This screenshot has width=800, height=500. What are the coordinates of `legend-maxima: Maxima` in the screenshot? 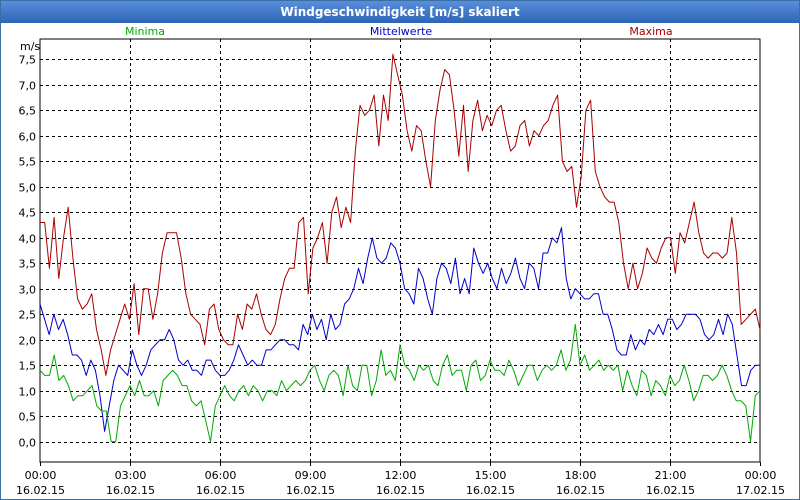 It's located at (650, 31).